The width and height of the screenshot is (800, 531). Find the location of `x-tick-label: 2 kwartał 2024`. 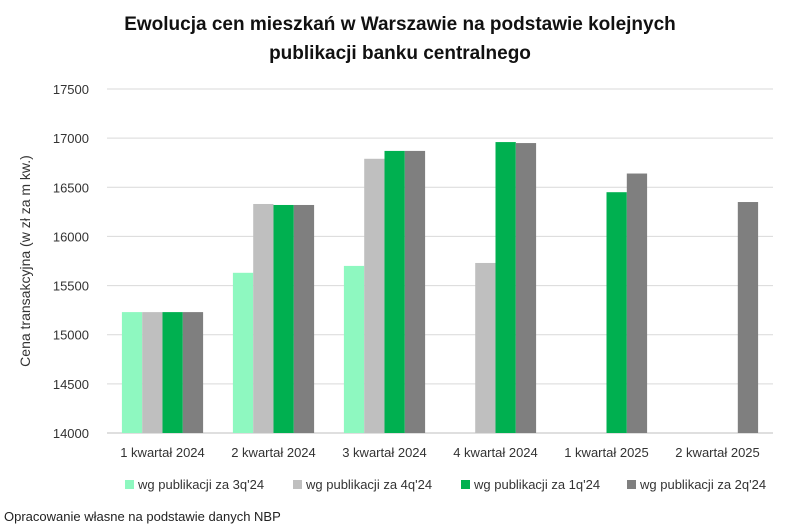

x-tick-label: 2 kwartał 2024 is located at coordinates (273, 452).